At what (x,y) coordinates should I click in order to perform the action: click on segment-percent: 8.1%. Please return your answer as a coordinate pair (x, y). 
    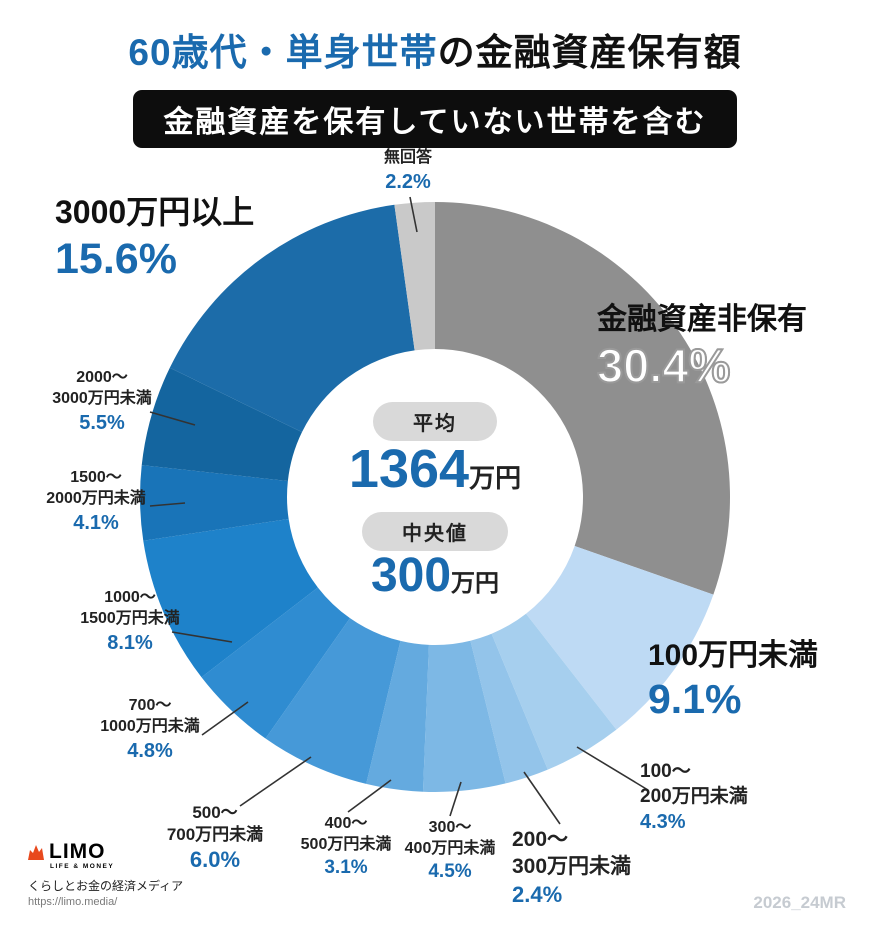
    Looking at the image, I should click on (130, 642).